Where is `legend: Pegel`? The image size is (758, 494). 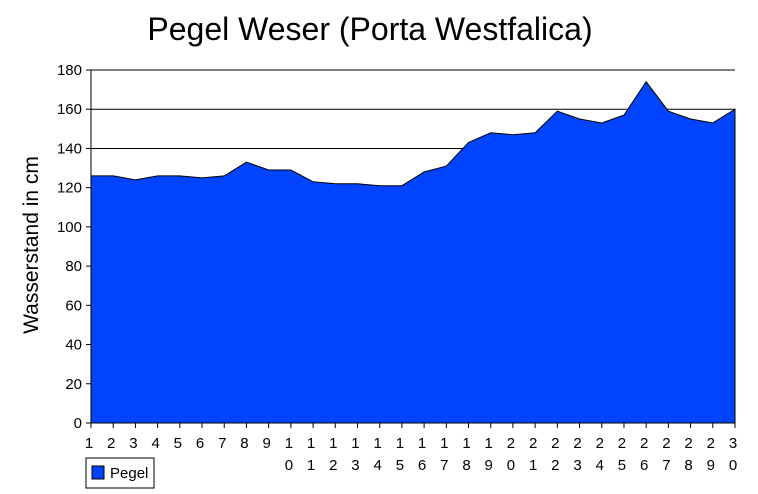 legend: Pegel is located at coordinates (120, 473).